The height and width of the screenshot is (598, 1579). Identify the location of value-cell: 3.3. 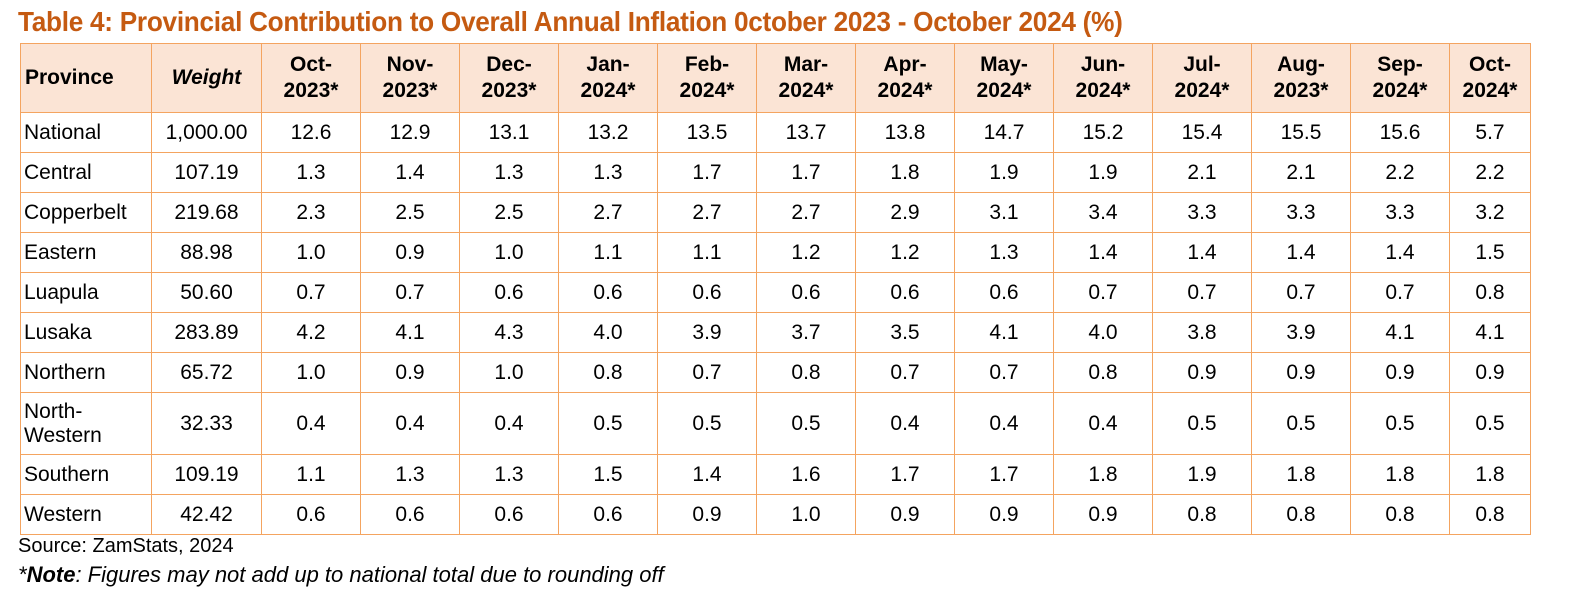
(1400, 212).